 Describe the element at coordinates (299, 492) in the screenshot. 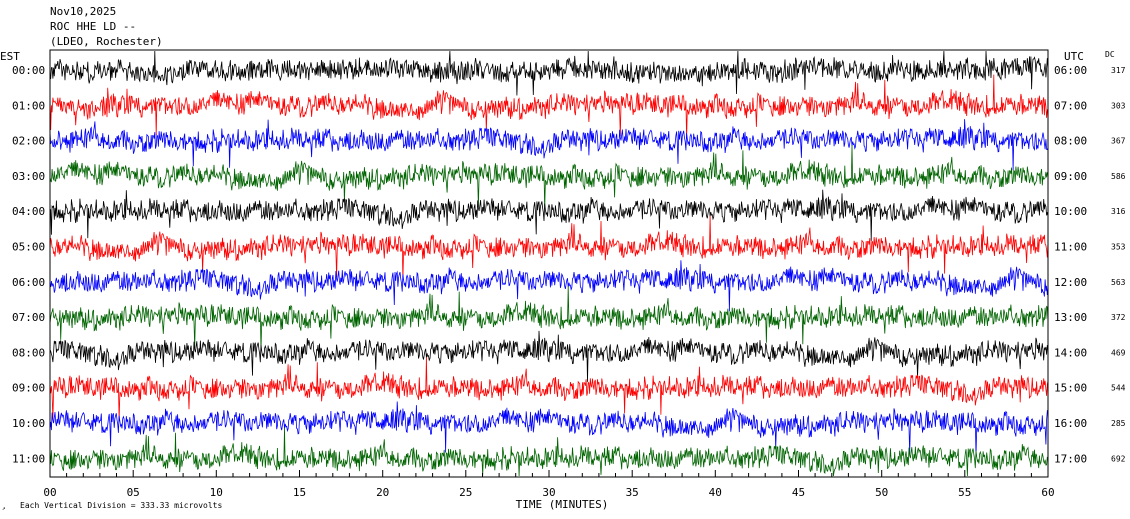

I see `x-tick-label: 15` at that location.